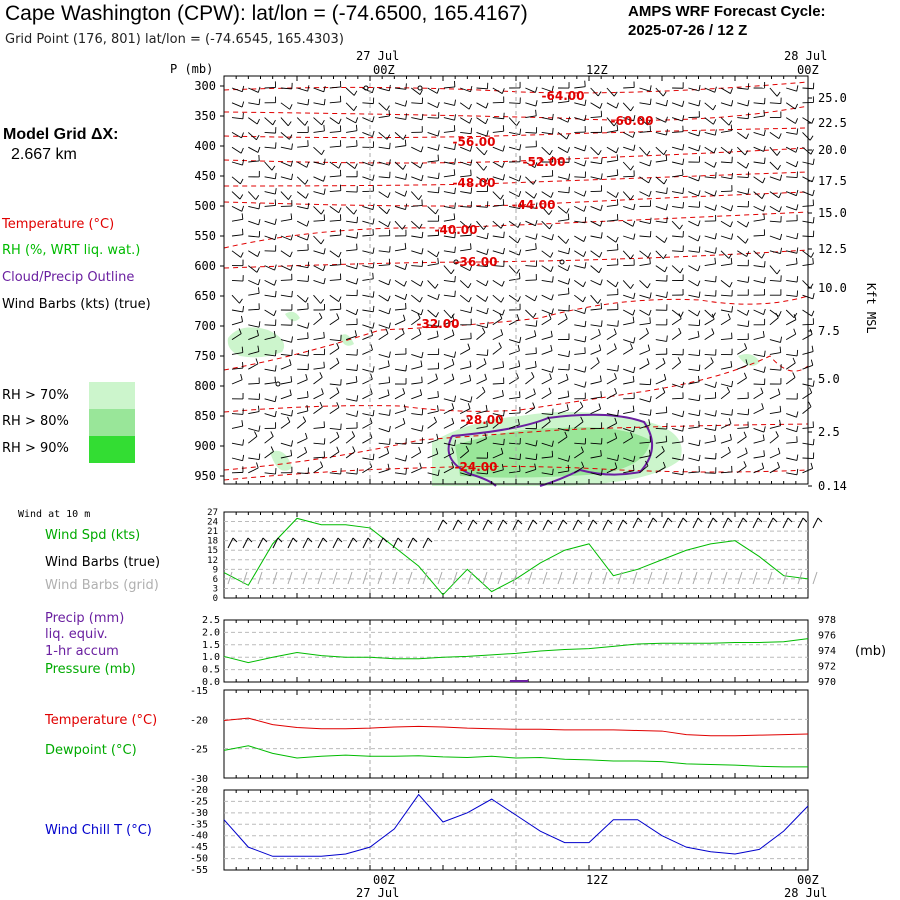  I want to click on rh80-swatch, so click(112, 422).